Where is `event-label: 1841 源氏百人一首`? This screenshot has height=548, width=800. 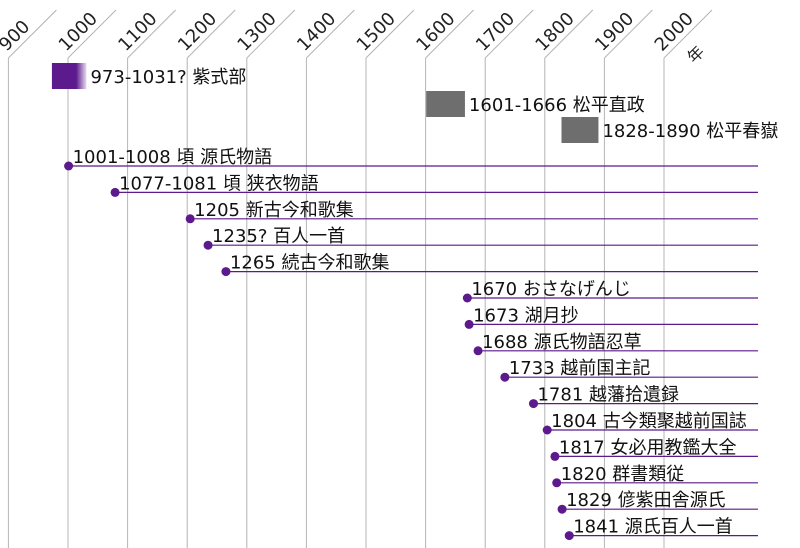
event-label: 1841 源氏百人一首 is located at coordinates (653, 527).